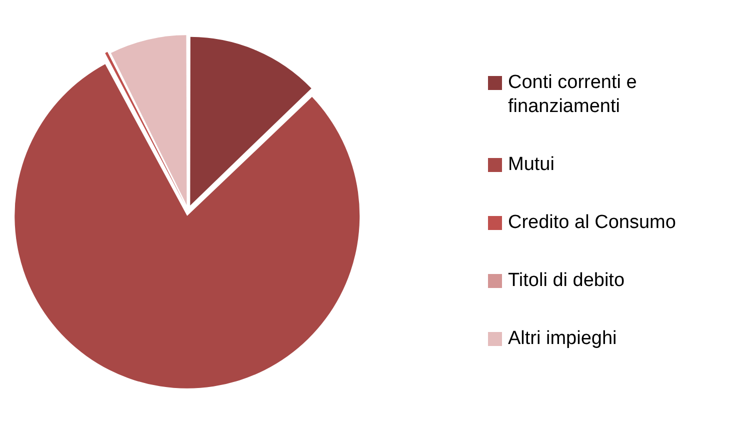  Describe the element at coordinates (592, 222) in the screenshot. I see `legend-label: Credito al Consumo` at that location.